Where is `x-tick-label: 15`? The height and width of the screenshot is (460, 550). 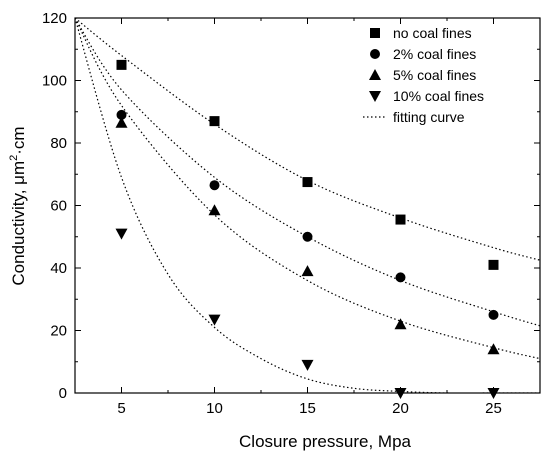 x-tick-label: 15 is located at coordinates (307, 408).